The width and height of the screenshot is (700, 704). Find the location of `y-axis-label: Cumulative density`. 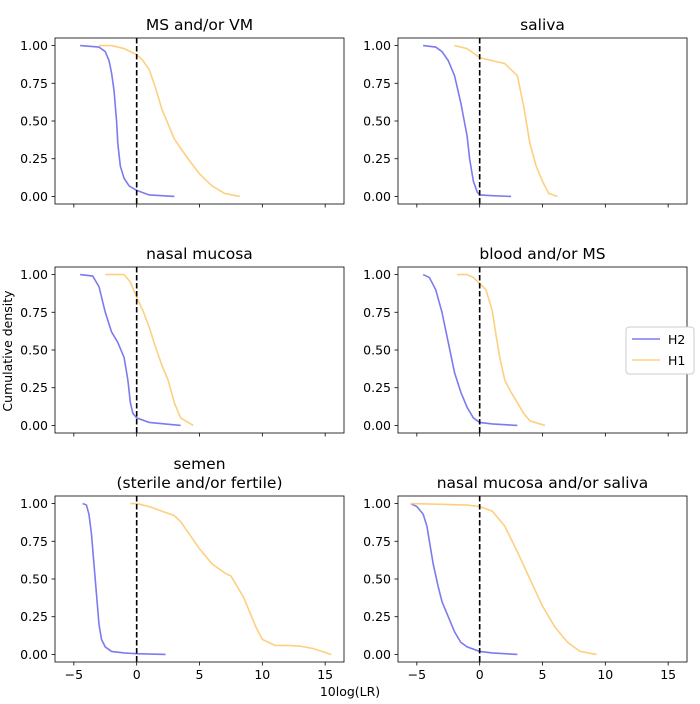

y-axis-label: Cumulative density is located at coordinates (7, 351).